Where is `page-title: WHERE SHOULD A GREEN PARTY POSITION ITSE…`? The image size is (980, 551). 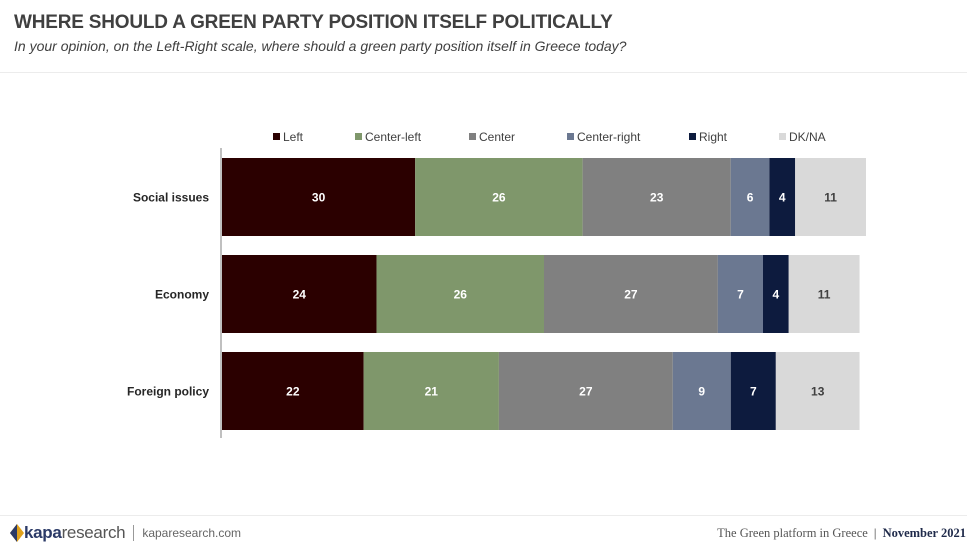 page-title: WHERE SHOULD A GREEN PARTY POSITION ITSE… is located at coordinates (313, 22).